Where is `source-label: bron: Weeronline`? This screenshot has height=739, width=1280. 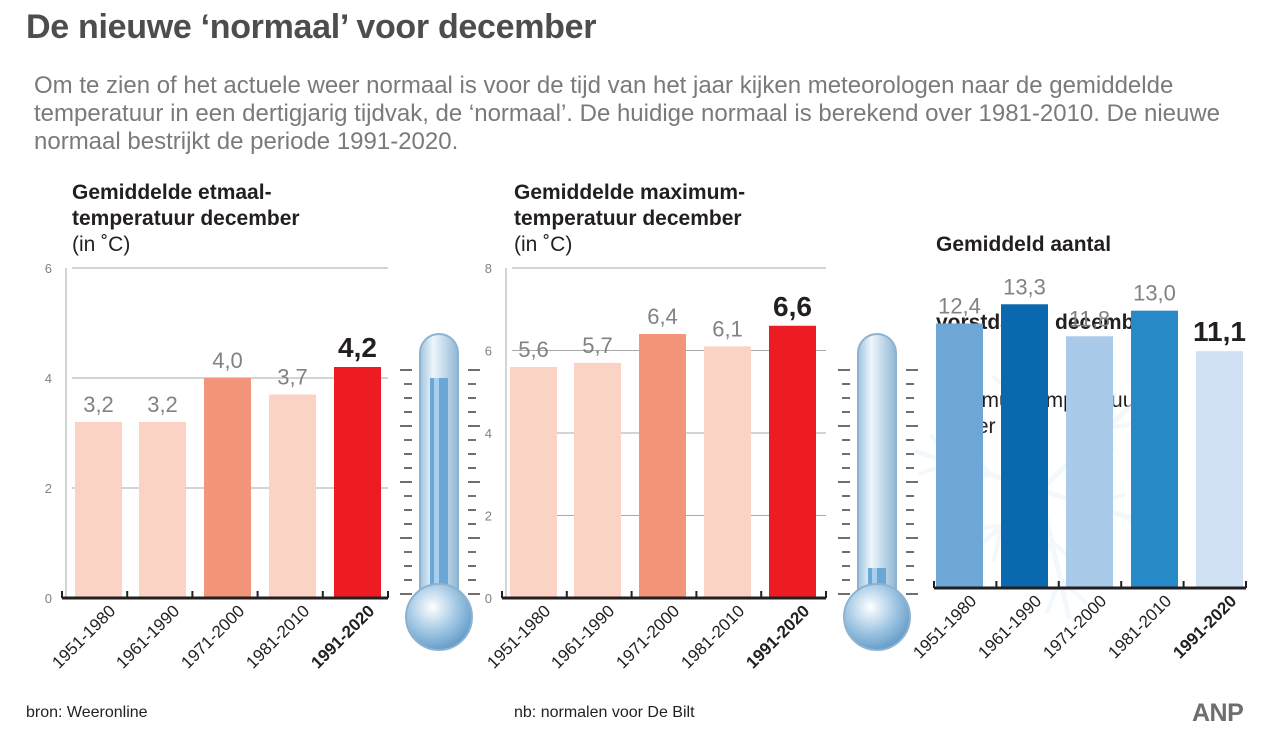
source-label: bron: Weeronline is located at coordinates (87, 712).